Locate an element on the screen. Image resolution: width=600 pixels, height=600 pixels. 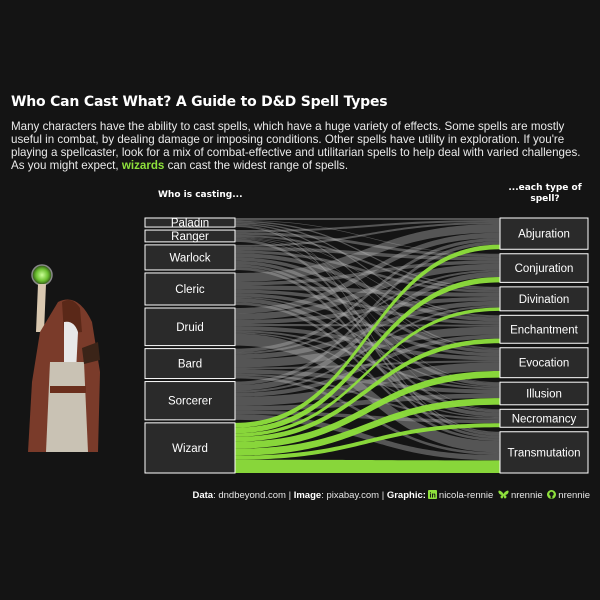
link-wizard-abjuration is located at coordinates (367, 336).